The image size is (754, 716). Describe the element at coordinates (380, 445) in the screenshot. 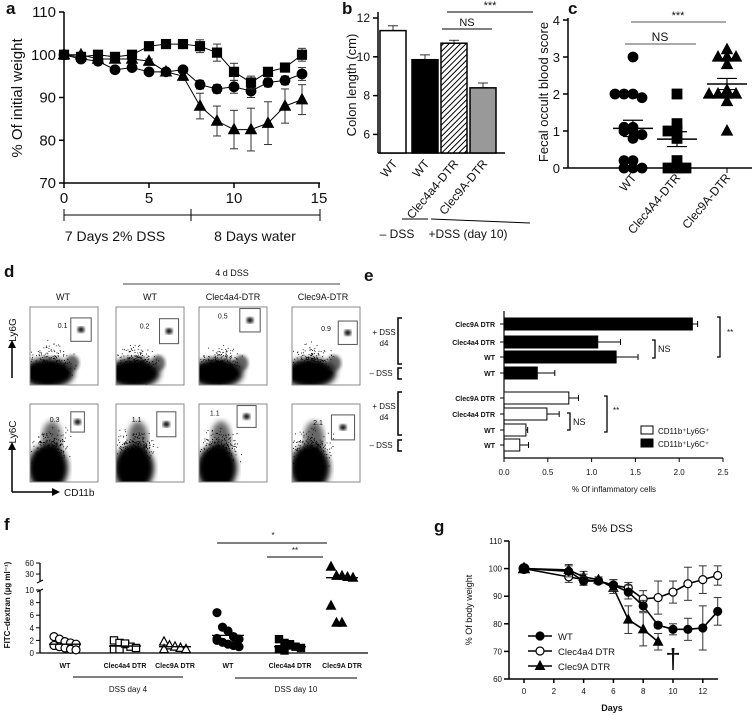

I see `group-label: – DSS` at that location.